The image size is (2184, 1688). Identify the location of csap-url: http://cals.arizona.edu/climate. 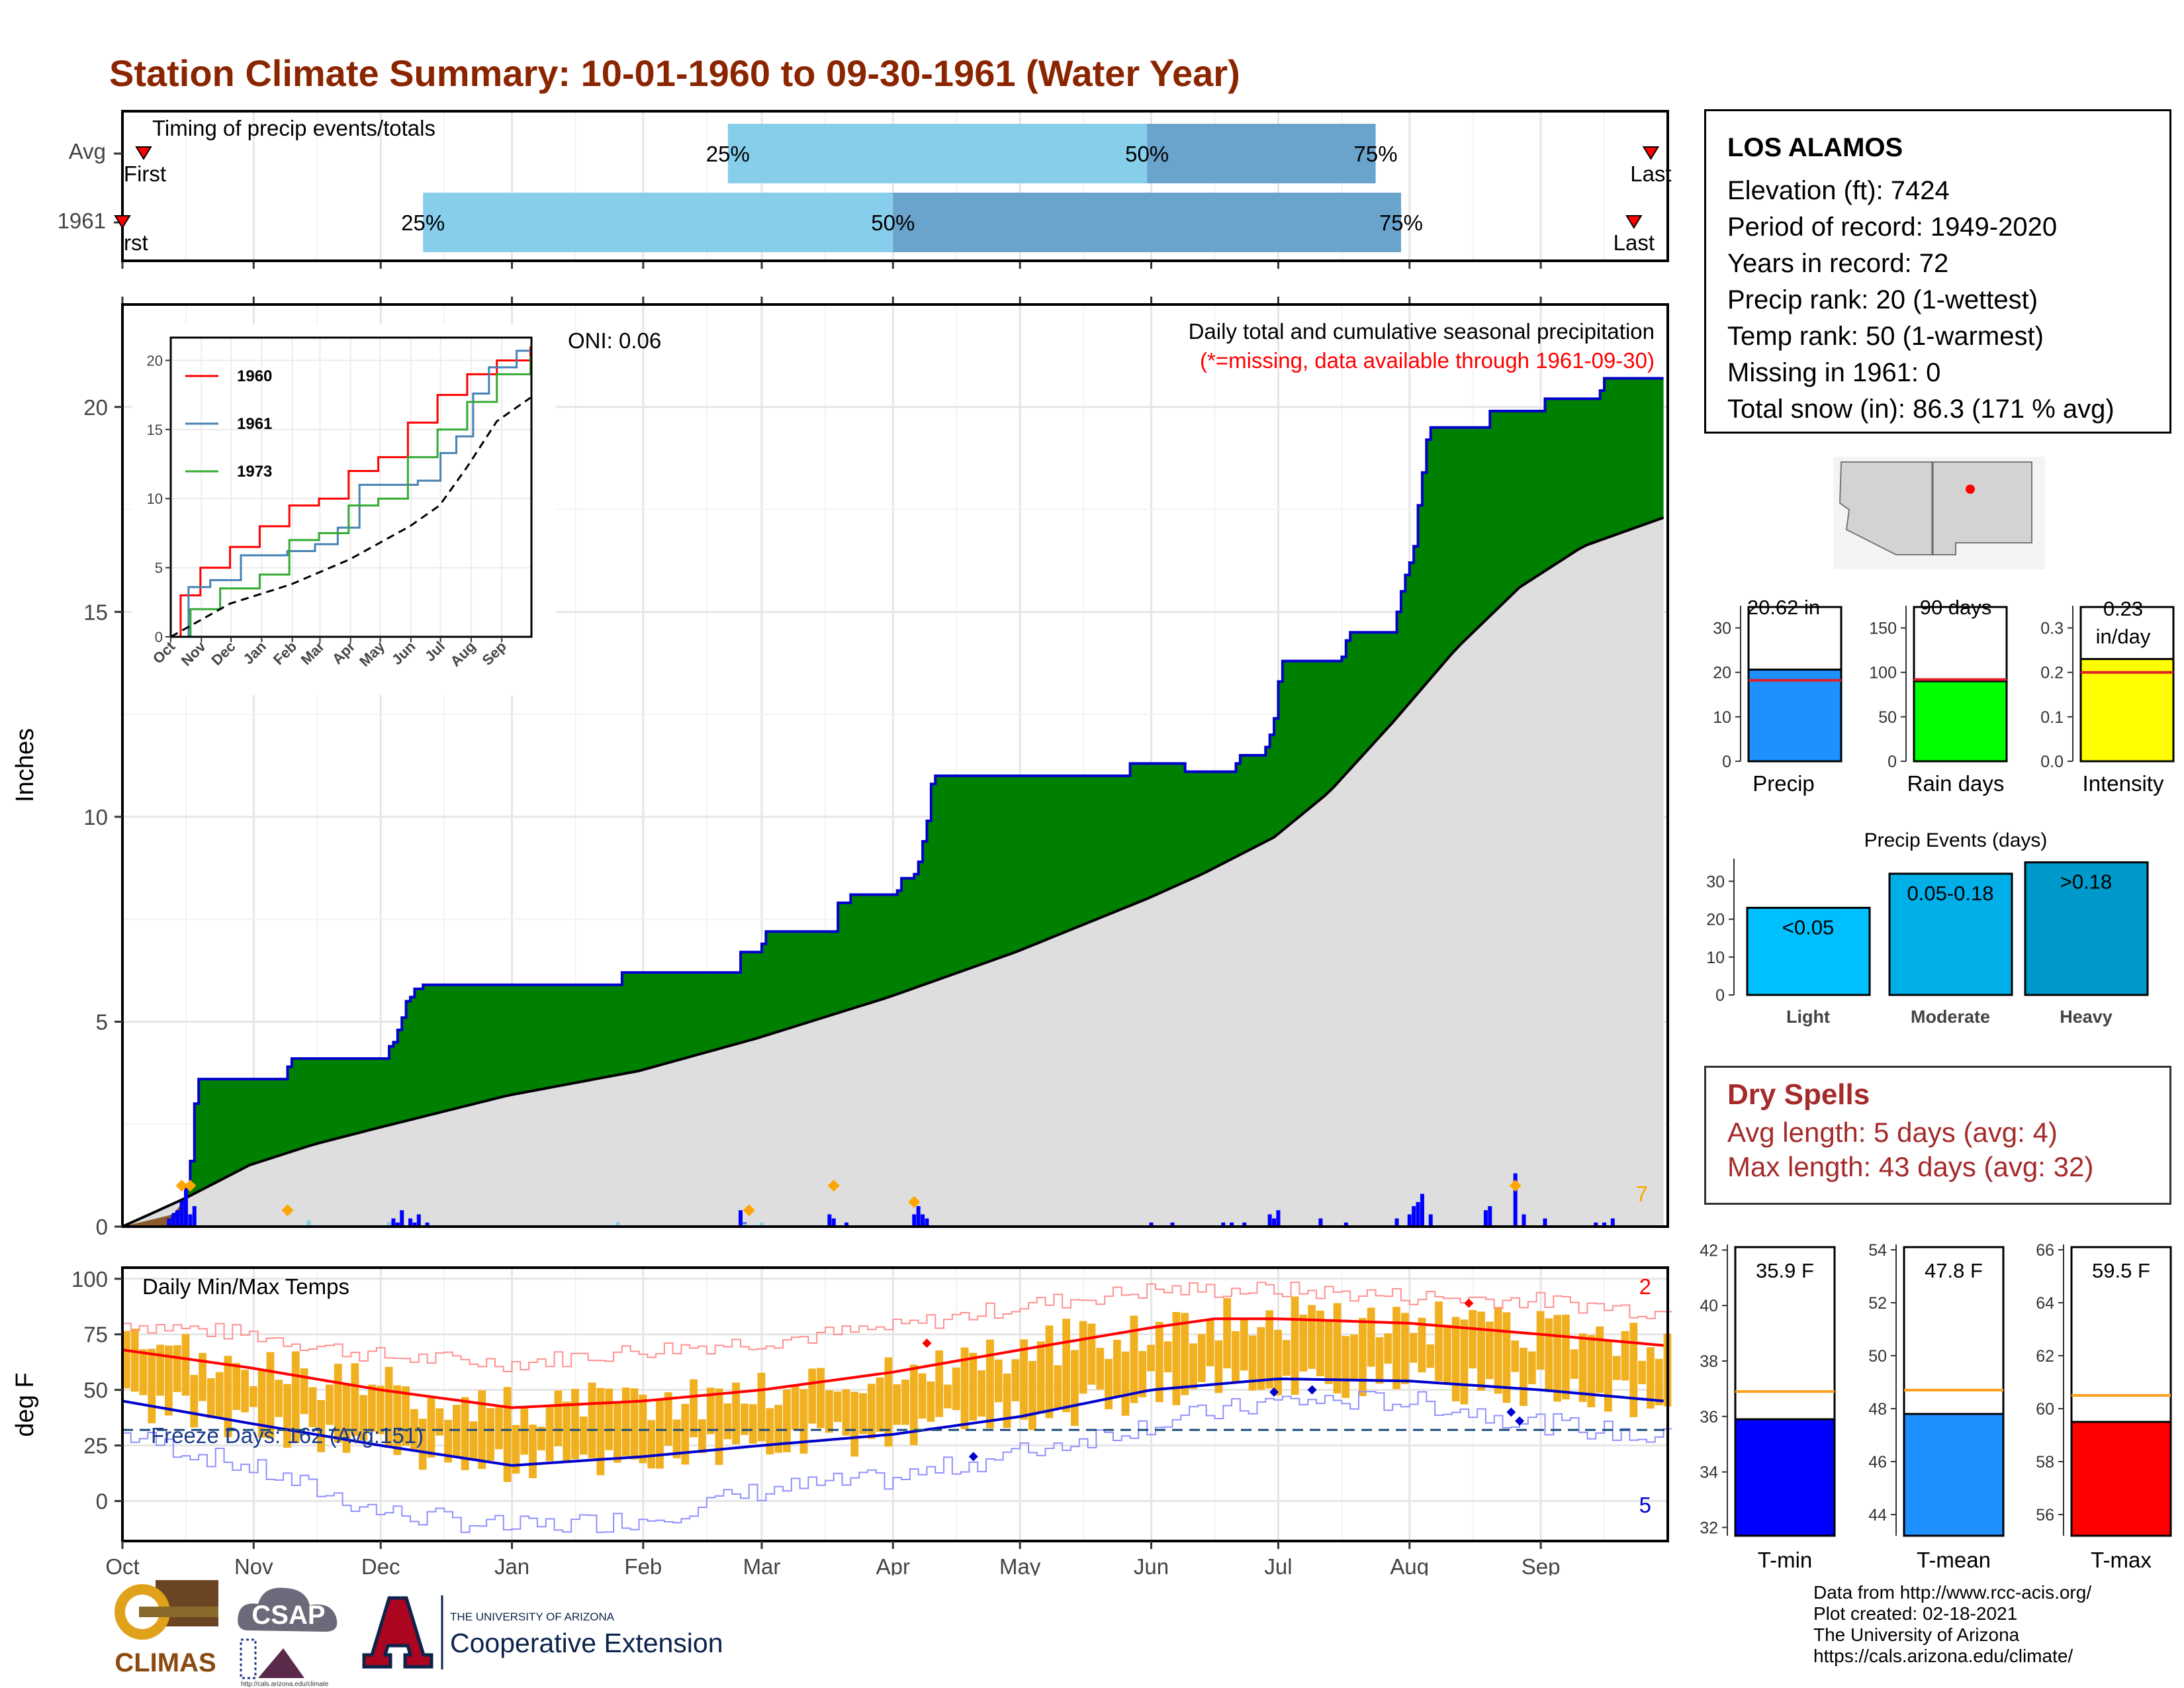
(285, 1684).